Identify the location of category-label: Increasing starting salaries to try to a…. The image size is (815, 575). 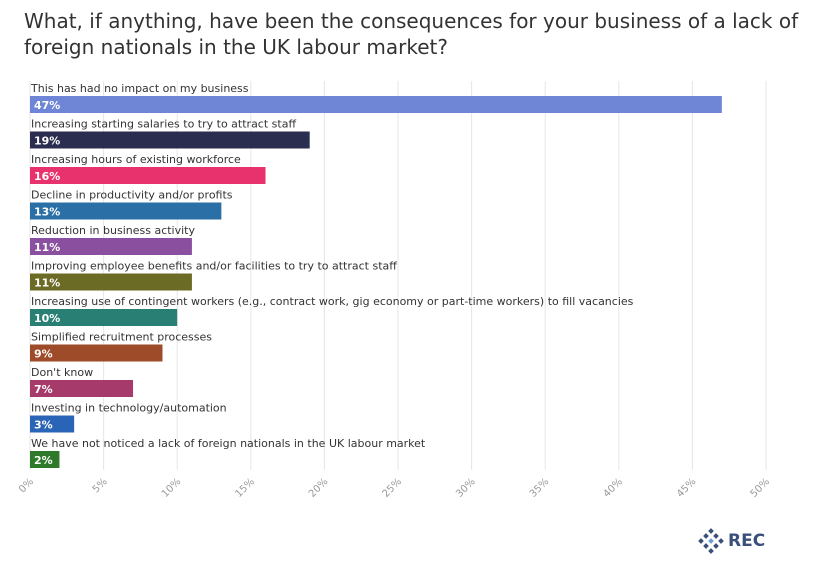
(163, 124).